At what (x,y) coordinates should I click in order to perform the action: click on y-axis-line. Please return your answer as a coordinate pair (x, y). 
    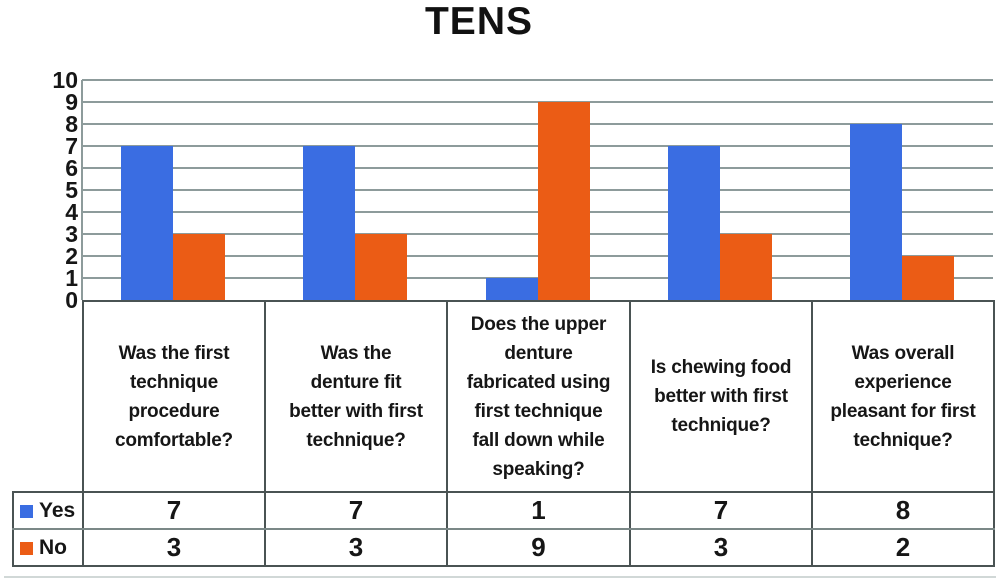
    Looking at the image, I should click on (82, 190).